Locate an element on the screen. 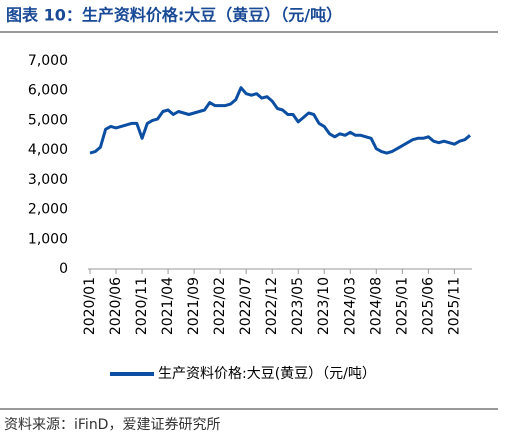  y-tick-label: 4,000 is located at coordinates (48, 150).